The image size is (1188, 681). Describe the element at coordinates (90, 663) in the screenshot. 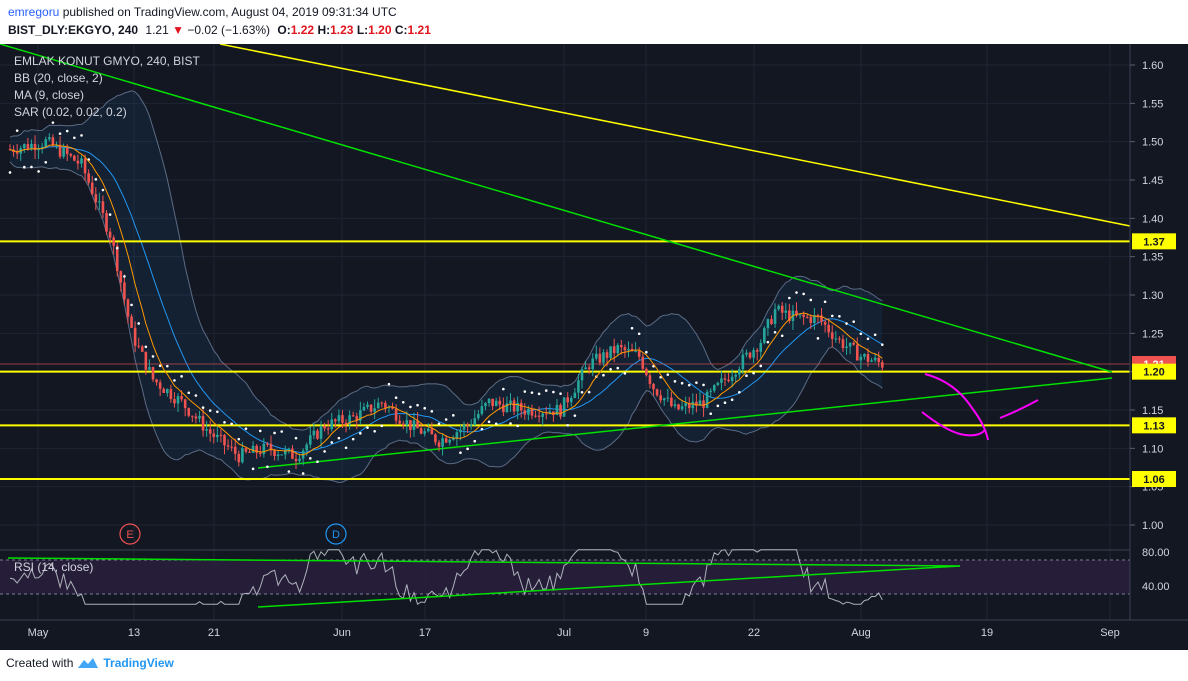

I see `footer: Created with TradingView` at that location.